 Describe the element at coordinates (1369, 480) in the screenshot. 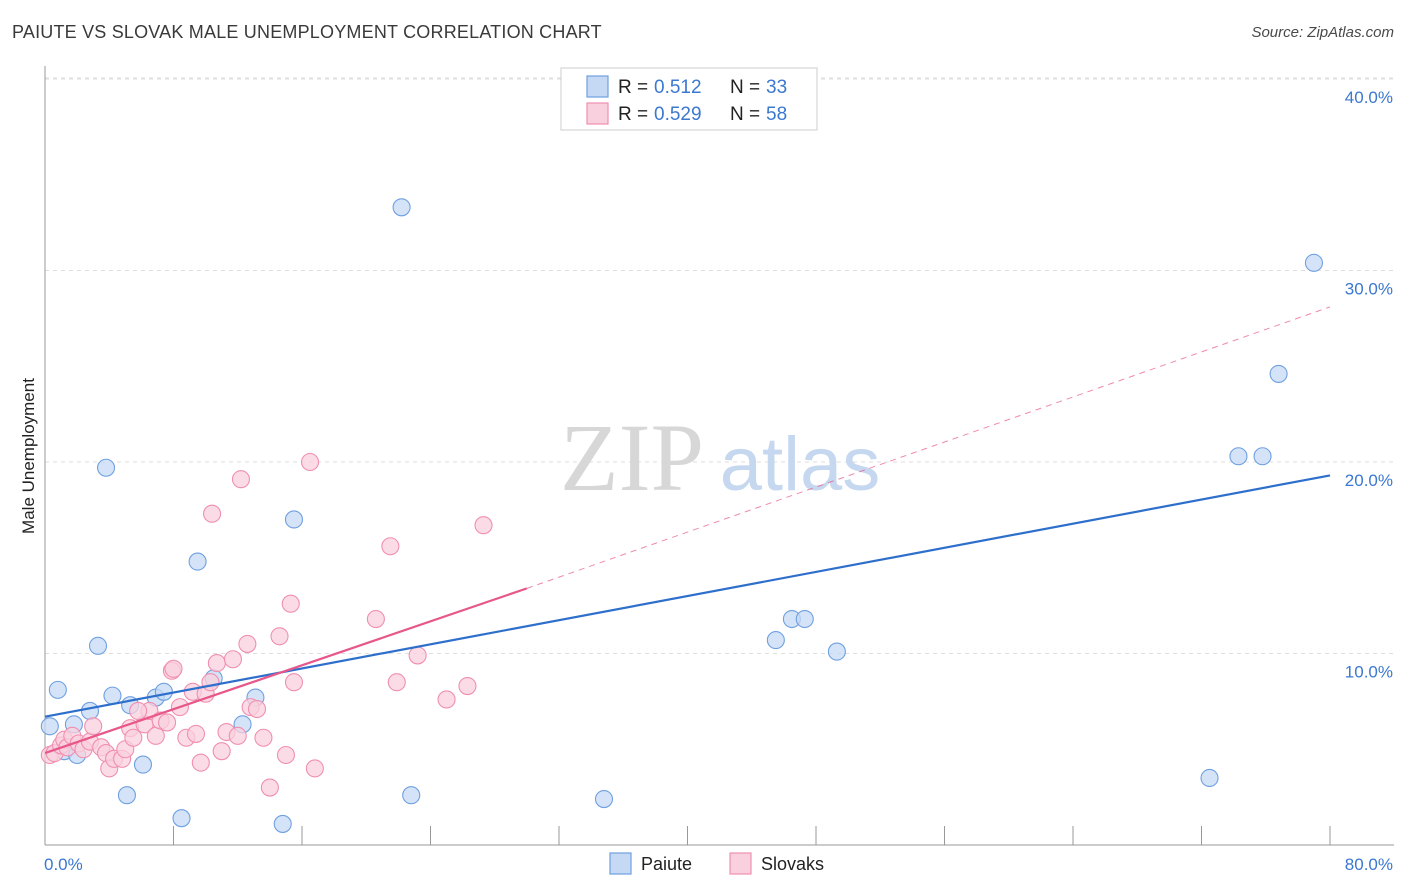

I see `y-tick-label-1: 20.0%` at that location.